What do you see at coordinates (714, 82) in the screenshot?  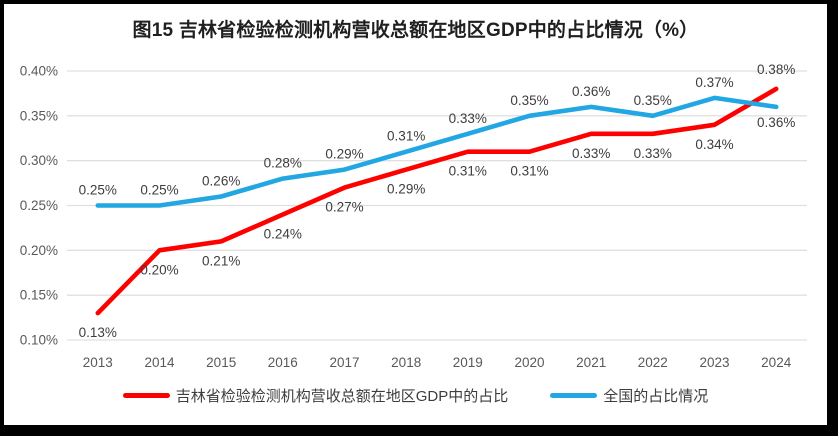 I see `data-label: 0.37%` at bounding box center [714, 82].